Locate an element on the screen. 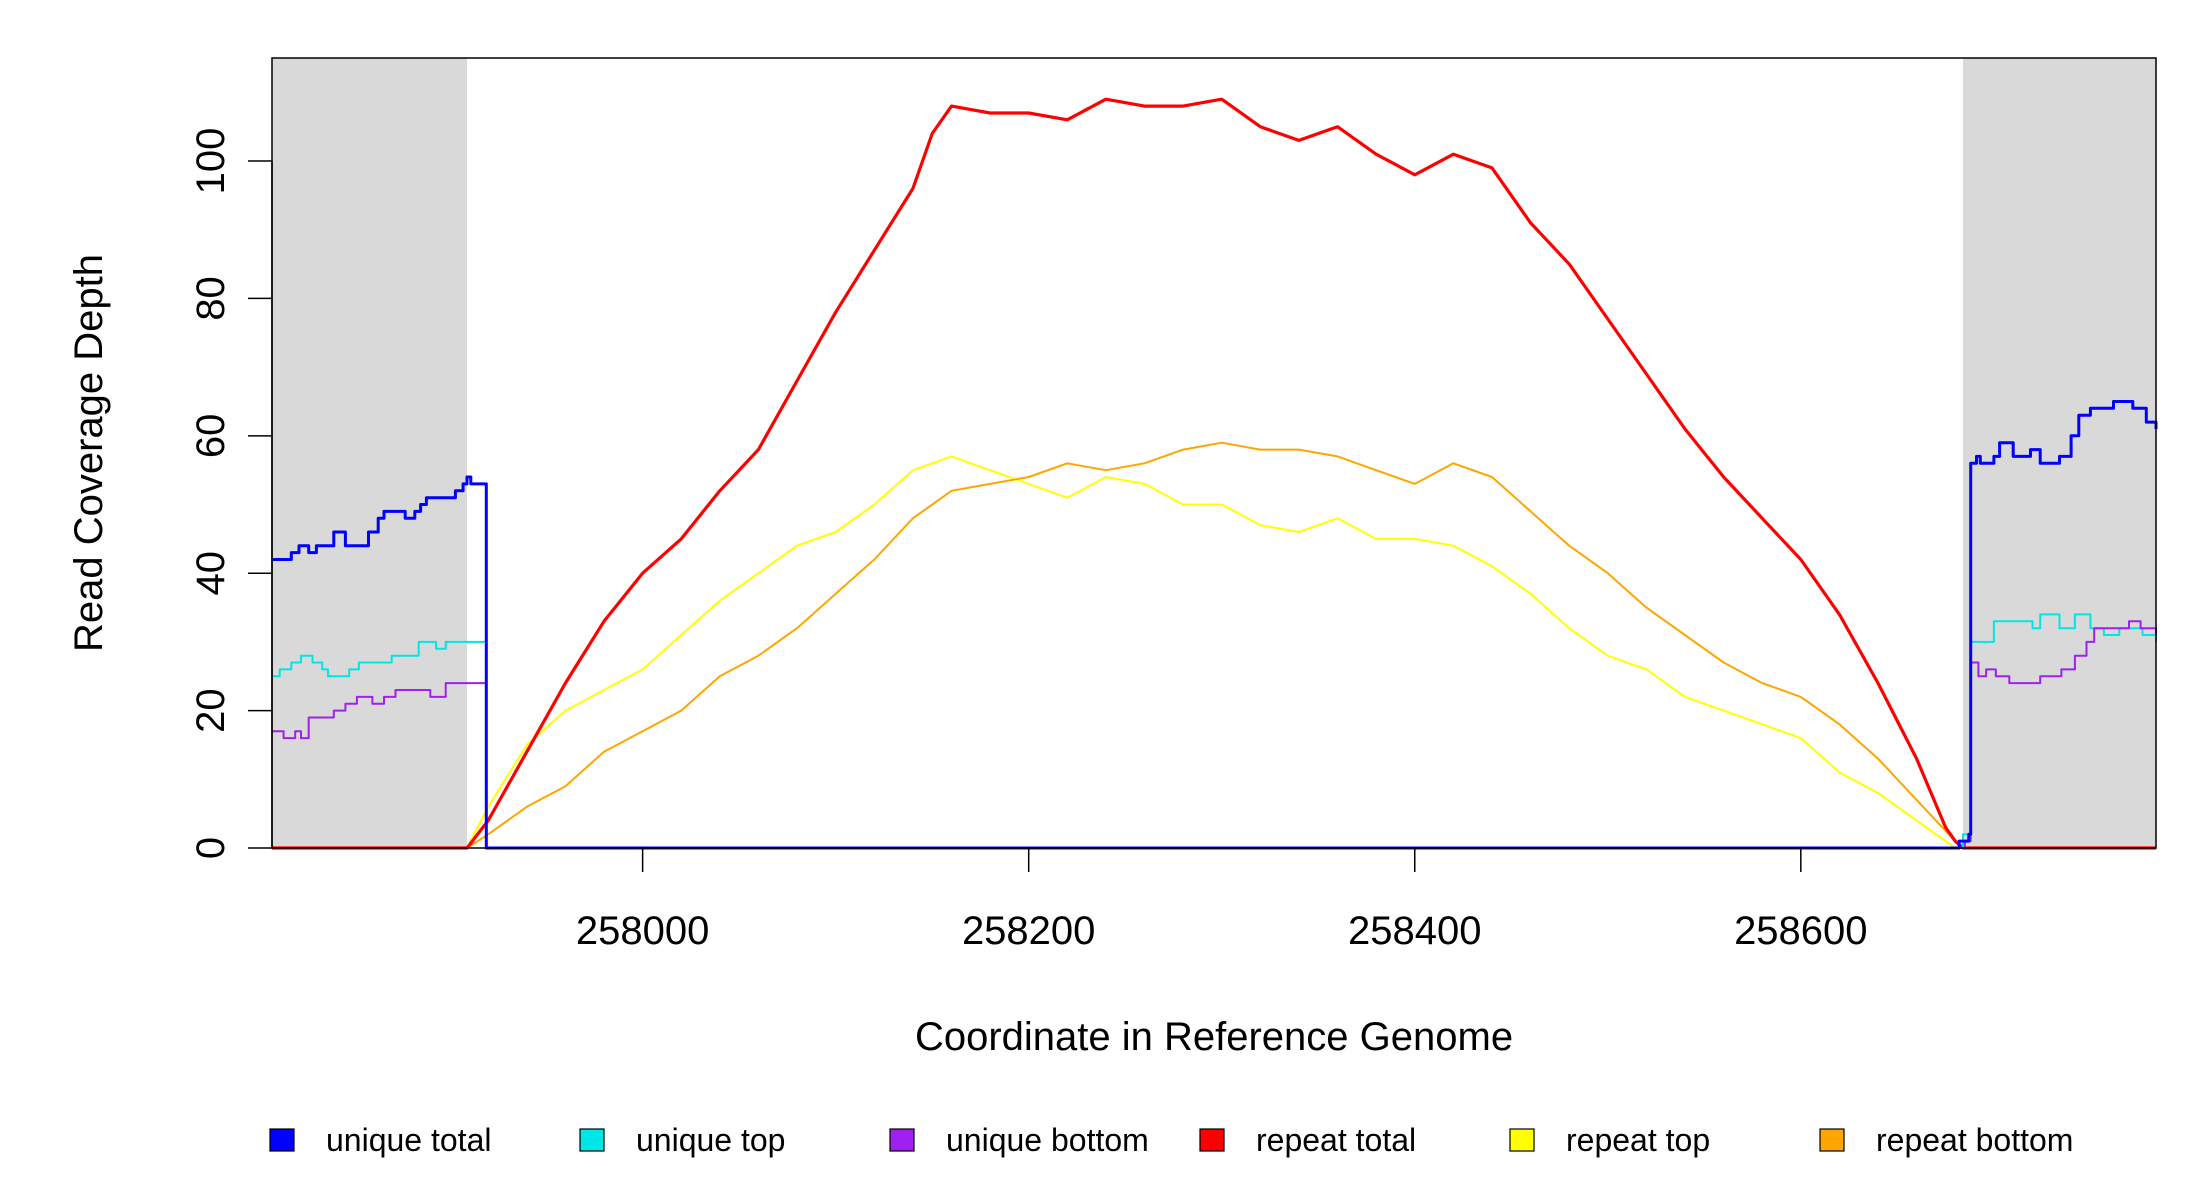 This screenshot has height=1200, width=2200. y-tick-label: 40 is located at coordinates (211, 573).